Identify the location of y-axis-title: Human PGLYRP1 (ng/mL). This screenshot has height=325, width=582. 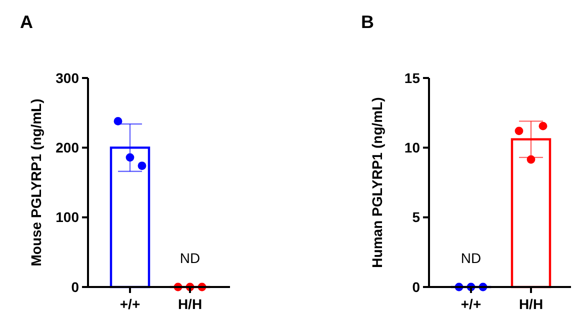
(377, 182).